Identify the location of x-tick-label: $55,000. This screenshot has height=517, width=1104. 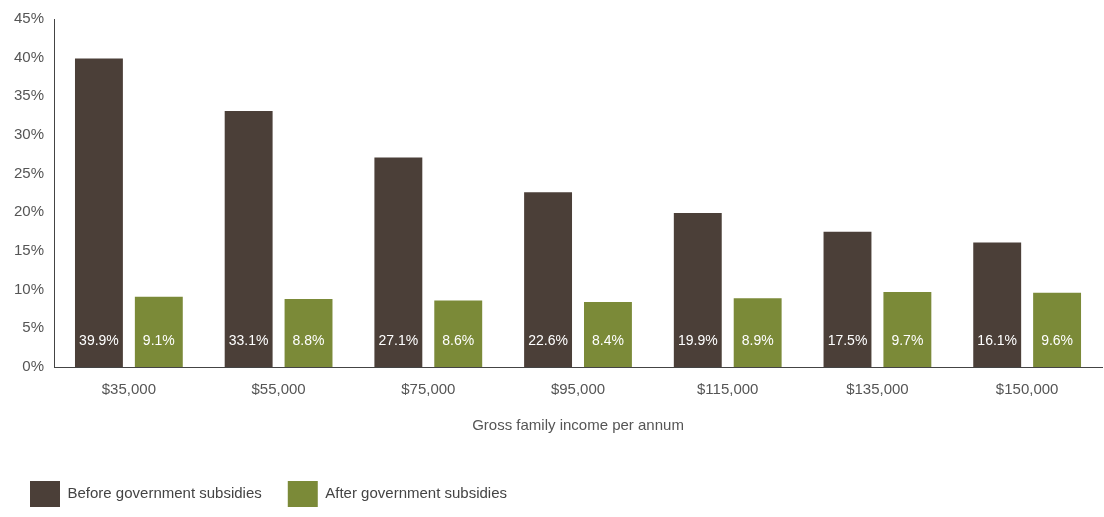
(278, 389).